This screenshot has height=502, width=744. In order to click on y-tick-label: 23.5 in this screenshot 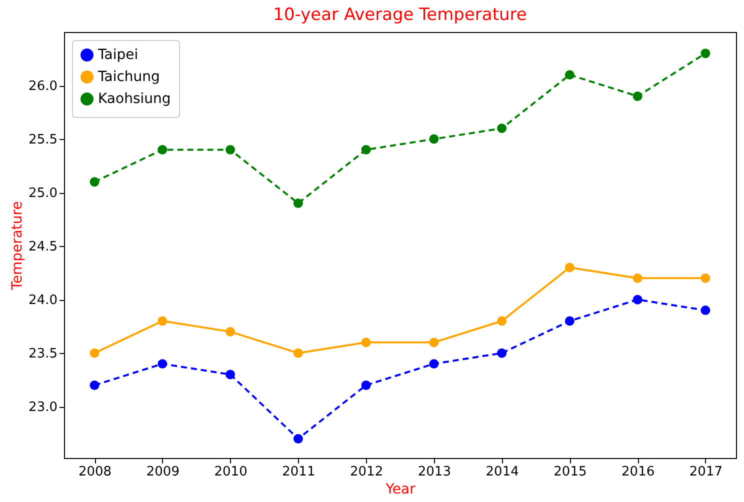, I will do `click(43, 354)`.